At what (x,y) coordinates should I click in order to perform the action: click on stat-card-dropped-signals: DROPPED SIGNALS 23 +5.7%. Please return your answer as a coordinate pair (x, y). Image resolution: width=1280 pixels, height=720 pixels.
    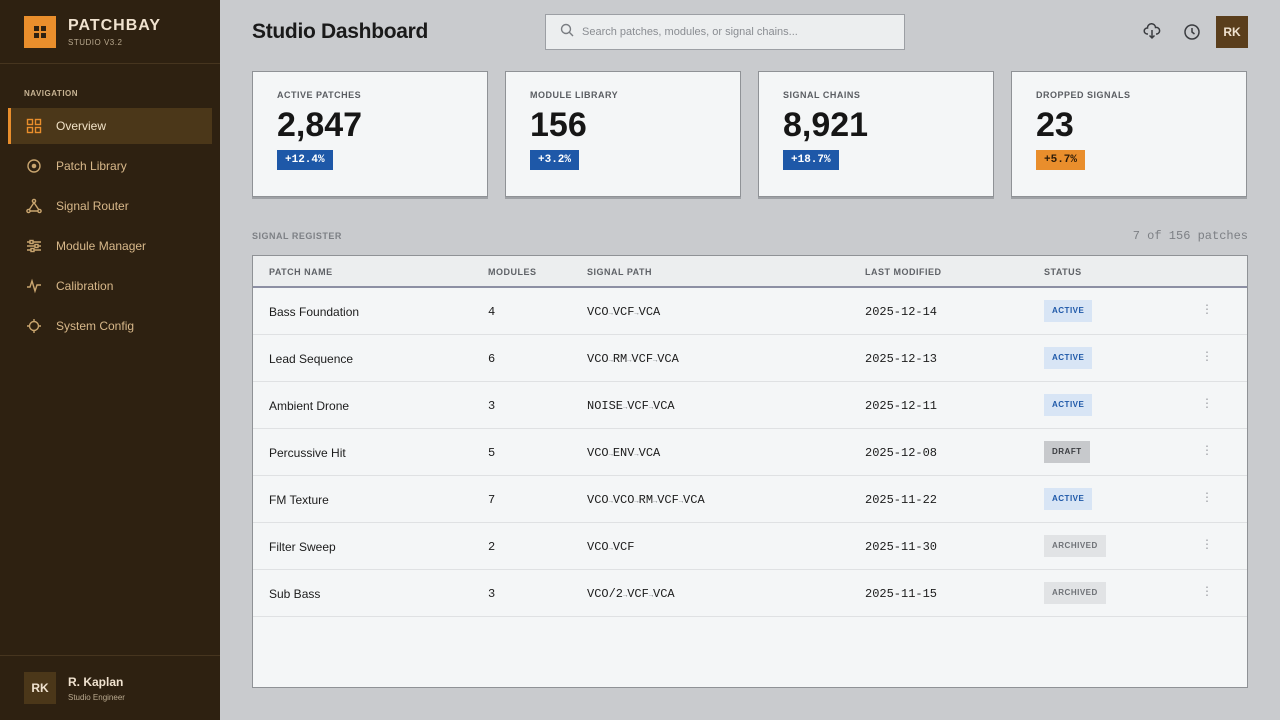
    Looking at the image, I should click on (1129, 134).